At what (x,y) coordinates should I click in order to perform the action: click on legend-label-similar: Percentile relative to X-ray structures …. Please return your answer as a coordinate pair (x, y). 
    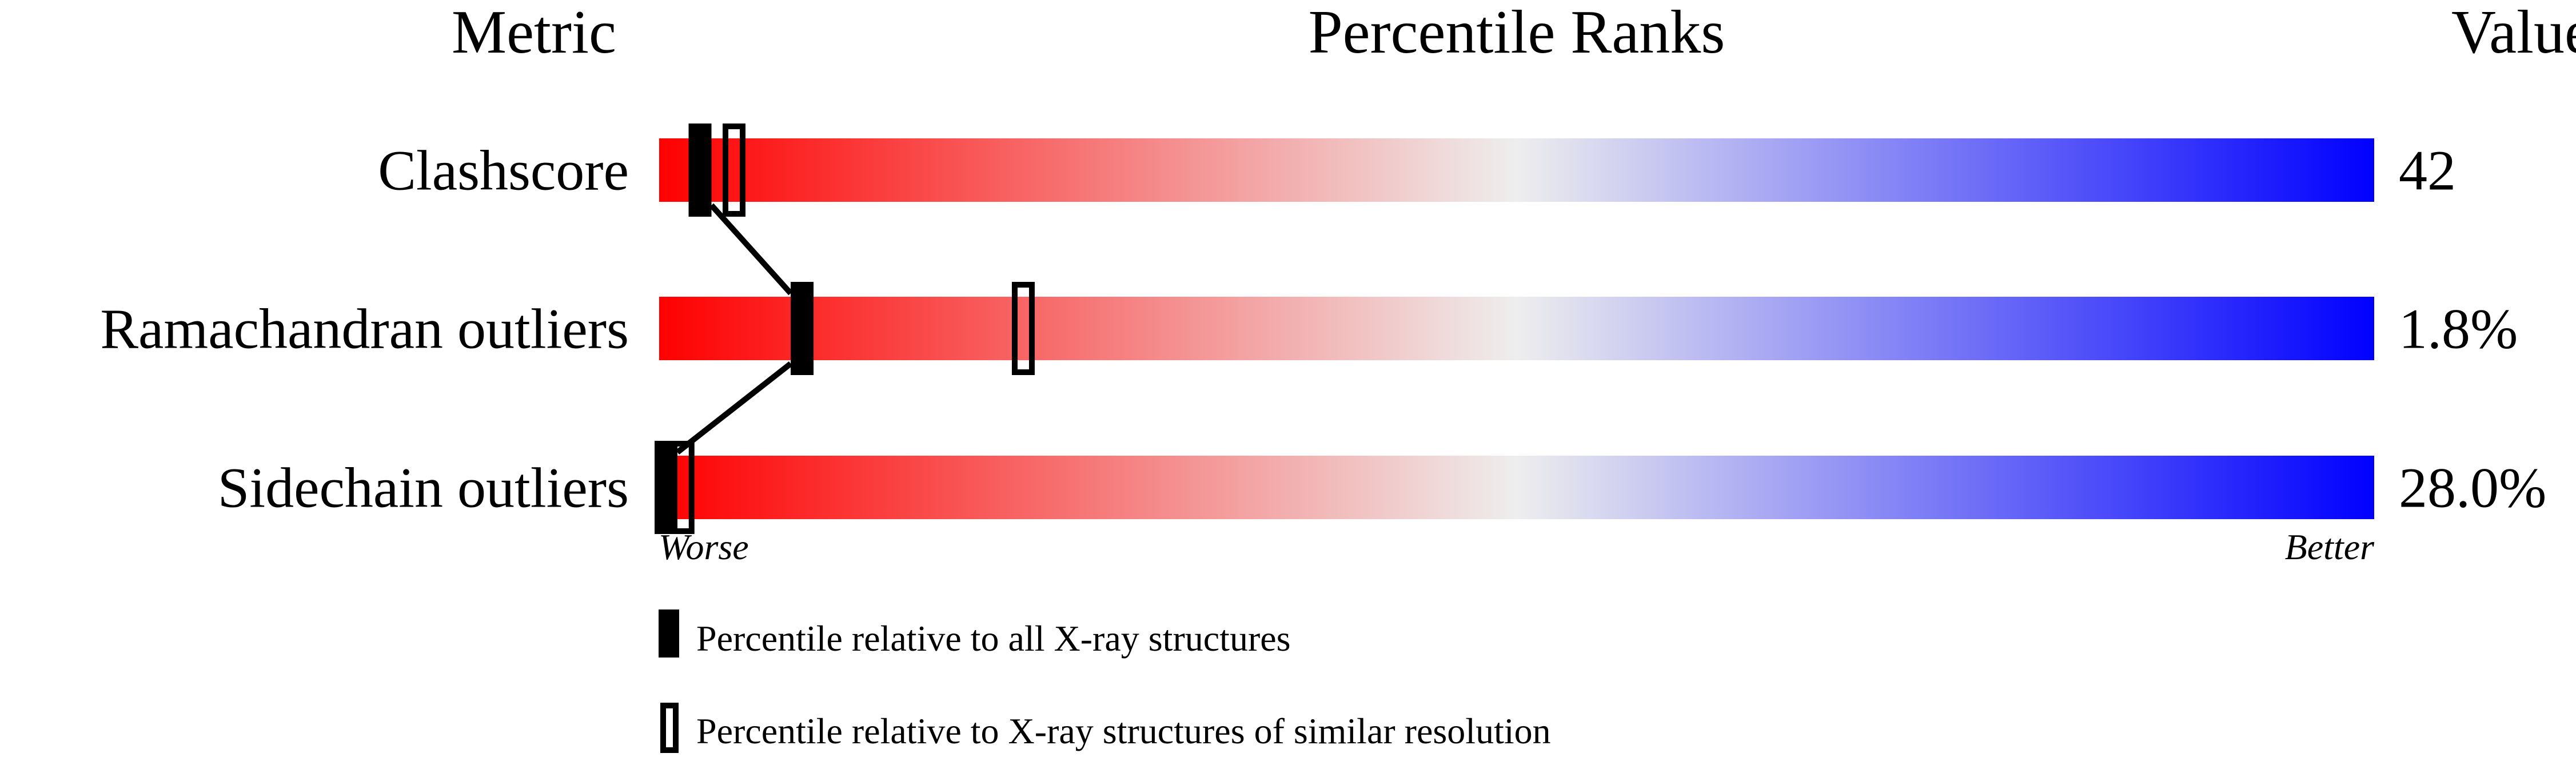
    Looking at the image, I should click on (1123, 731).